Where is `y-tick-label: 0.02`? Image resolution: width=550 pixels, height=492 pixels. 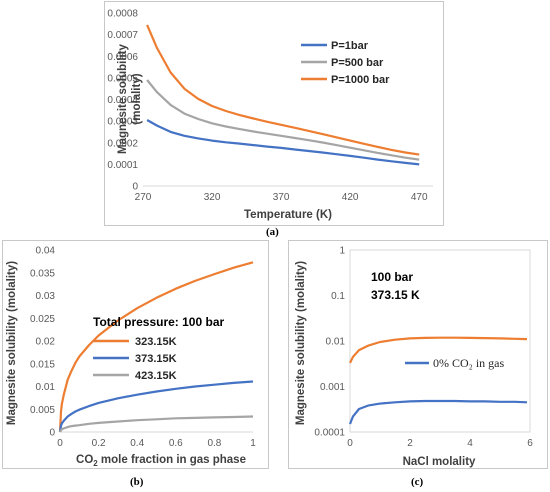
y-tick-label: 0.02 is located at coordinates (46, 342).